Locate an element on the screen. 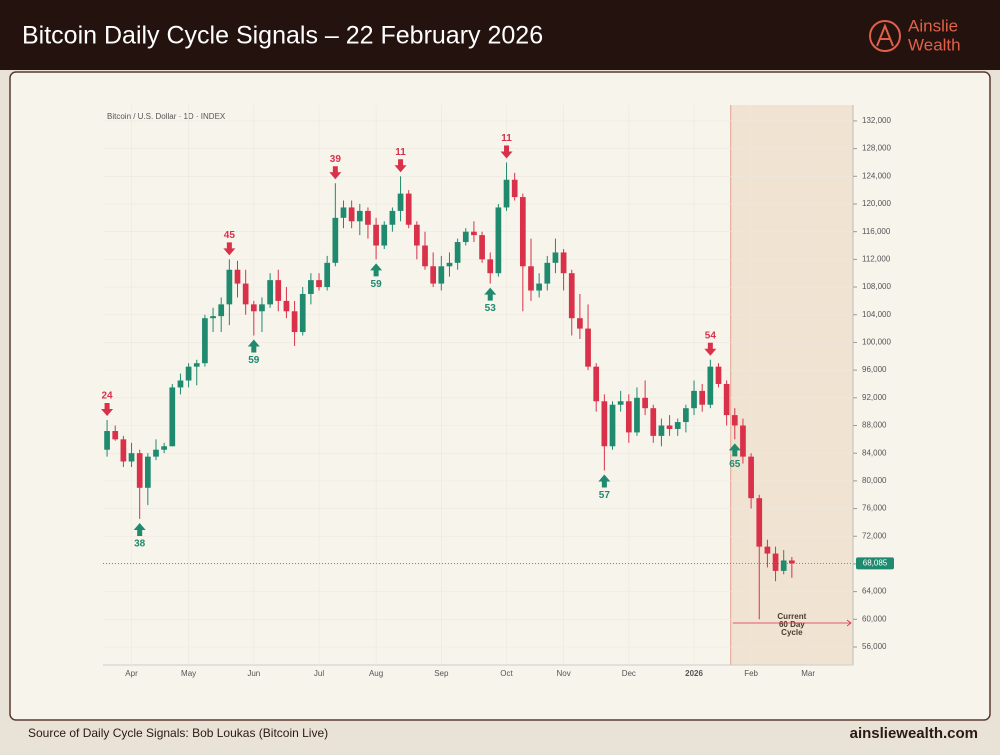  x-tick-label: Nov is located at coordinates (563, 673).